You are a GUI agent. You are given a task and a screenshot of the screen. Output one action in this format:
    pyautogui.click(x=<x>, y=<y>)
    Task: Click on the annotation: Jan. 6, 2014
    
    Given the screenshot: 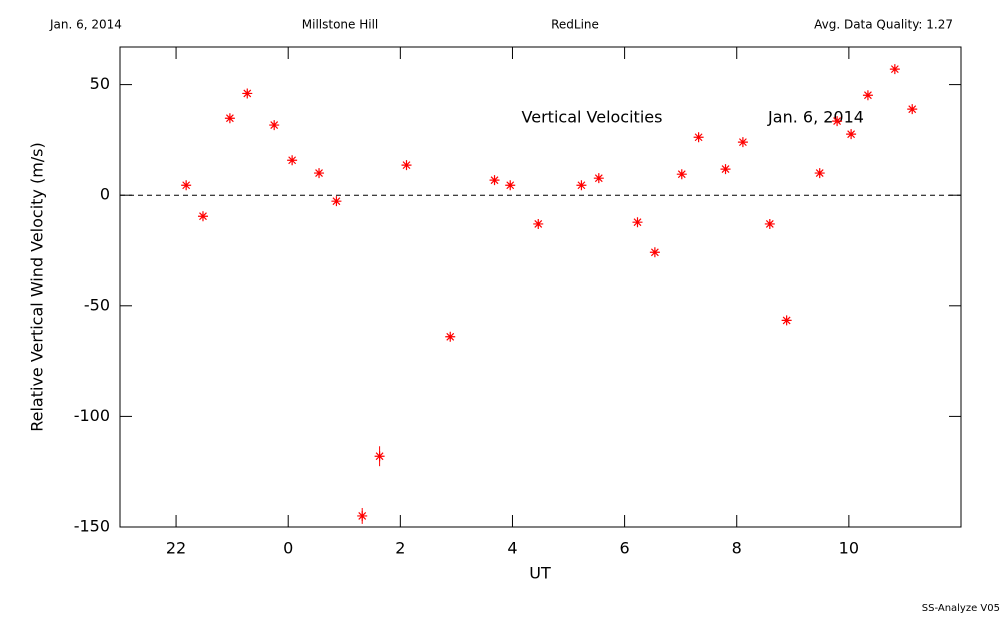 What is the action you would take?
    pyautogui.click(x=815, y=117)
    